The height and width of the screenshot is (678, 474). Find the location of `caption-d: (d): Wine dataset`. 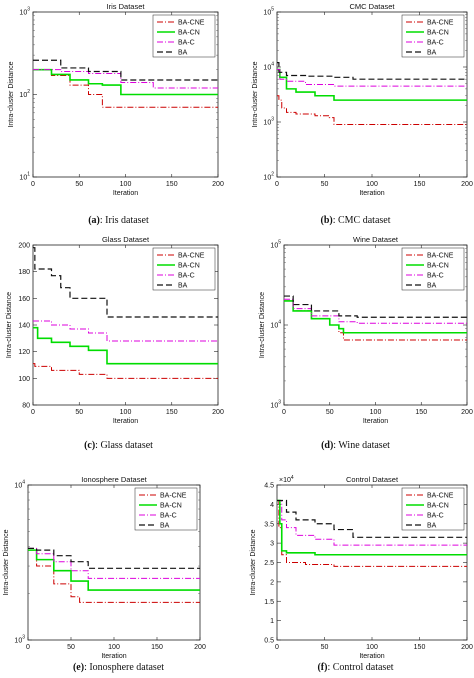

caption-d: (d): Wine dataset is located at coordinates (355, 445).